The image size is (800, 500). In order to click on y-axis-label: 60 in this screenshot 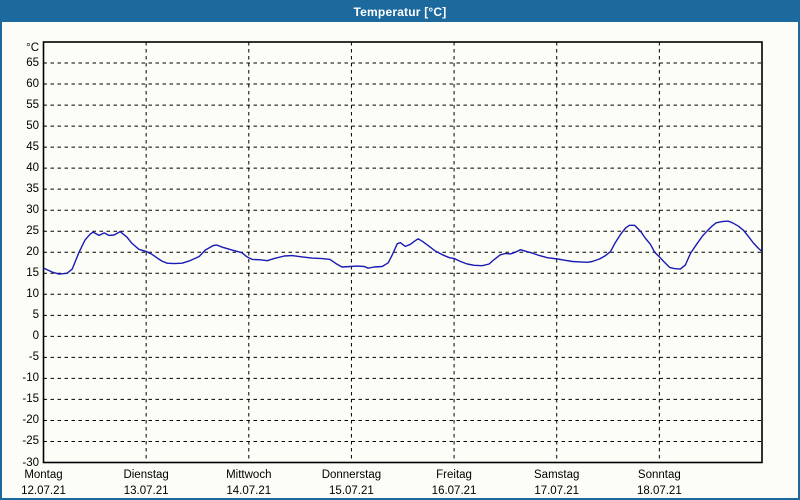, I will do `click(32, 84)`.